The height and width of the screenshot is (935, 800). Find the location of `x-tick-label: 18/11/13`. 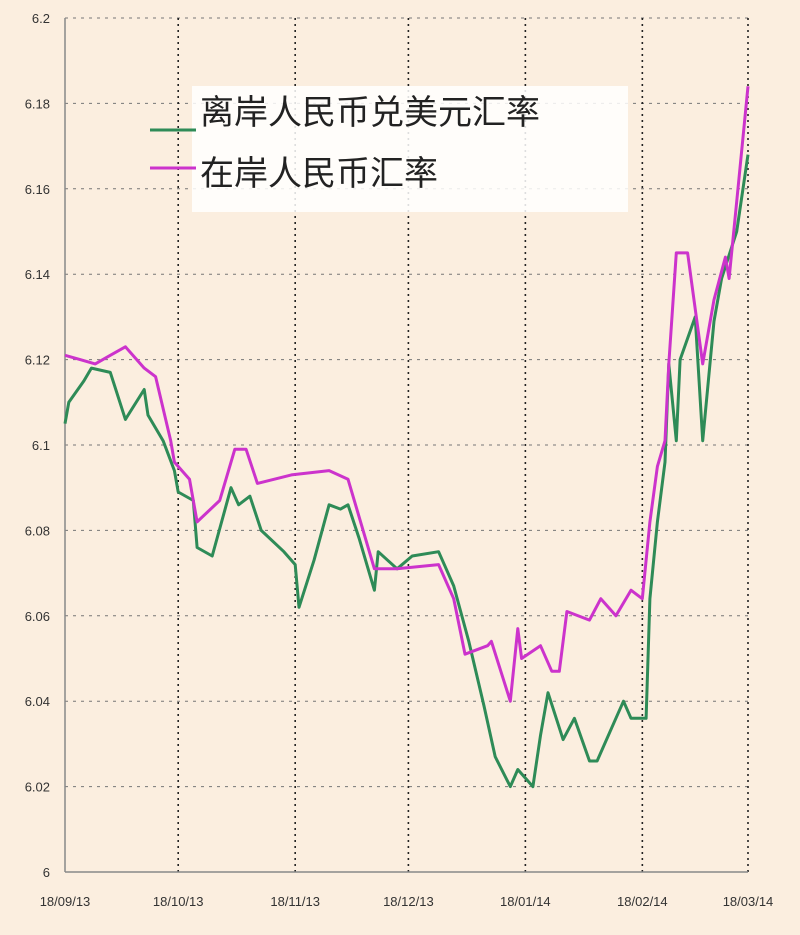

x-tick-label: 18/11/13 is located at coordinates (295, 901).